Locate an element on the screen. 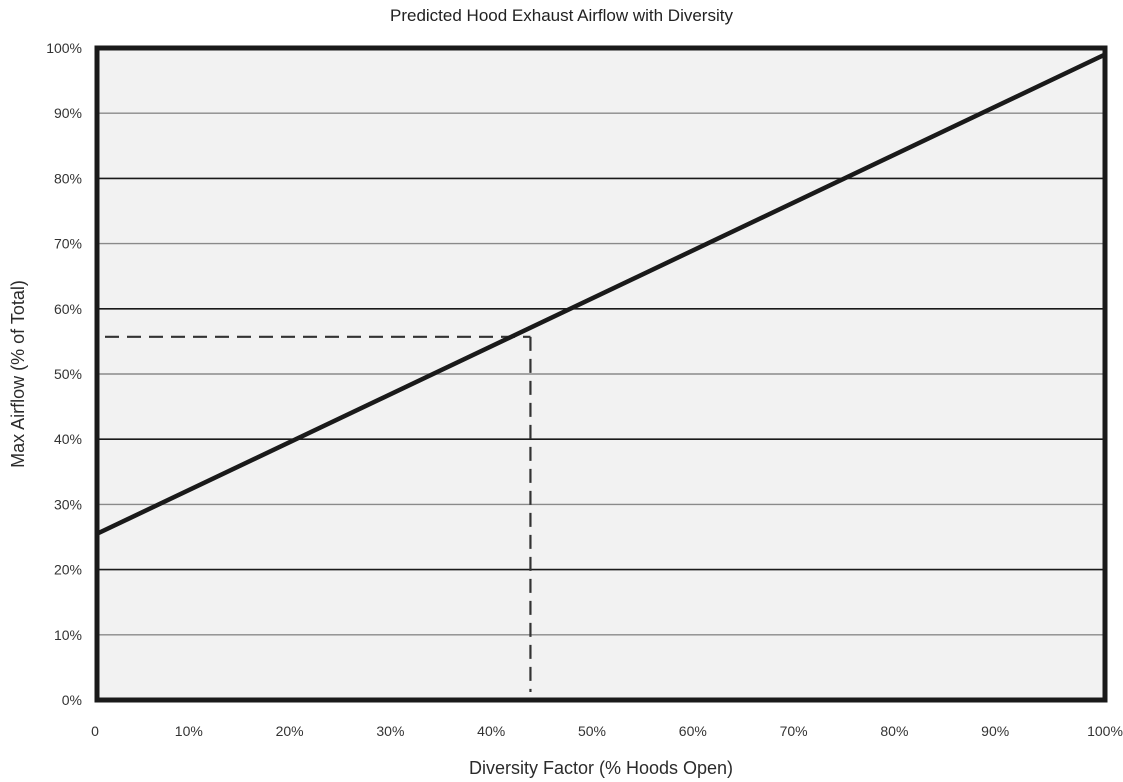  y-tick-label: 50% is located at coordinates (68, 374).